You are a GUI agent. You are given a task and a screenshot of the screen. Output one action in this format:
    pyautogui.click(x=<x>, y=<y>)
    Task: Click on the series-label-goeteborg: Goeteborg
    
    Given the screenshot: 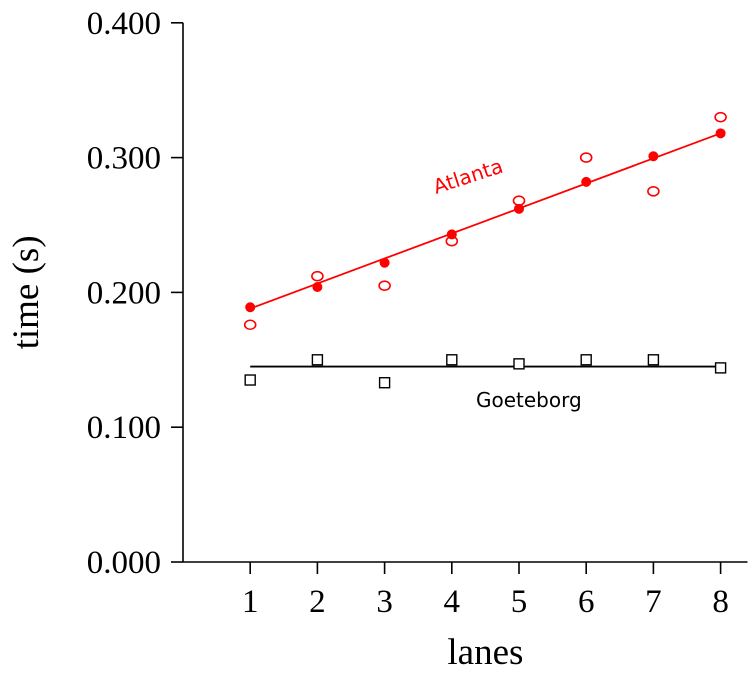 What is the action you would take?
    pyautogui.click(x=529, y=400)
    